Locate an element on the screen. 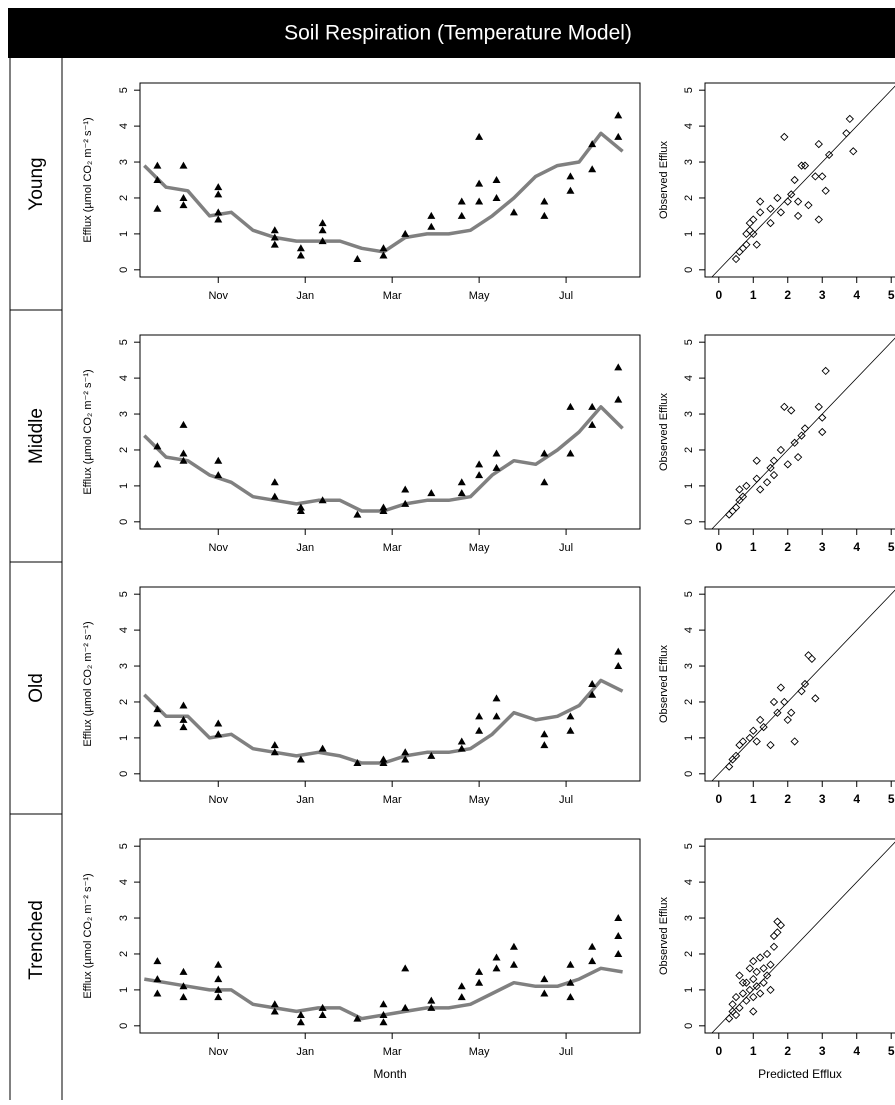 The height and width of the screenshot is (1105, 895). x-tick-label: 1 is located at coordinates (753, 1051).